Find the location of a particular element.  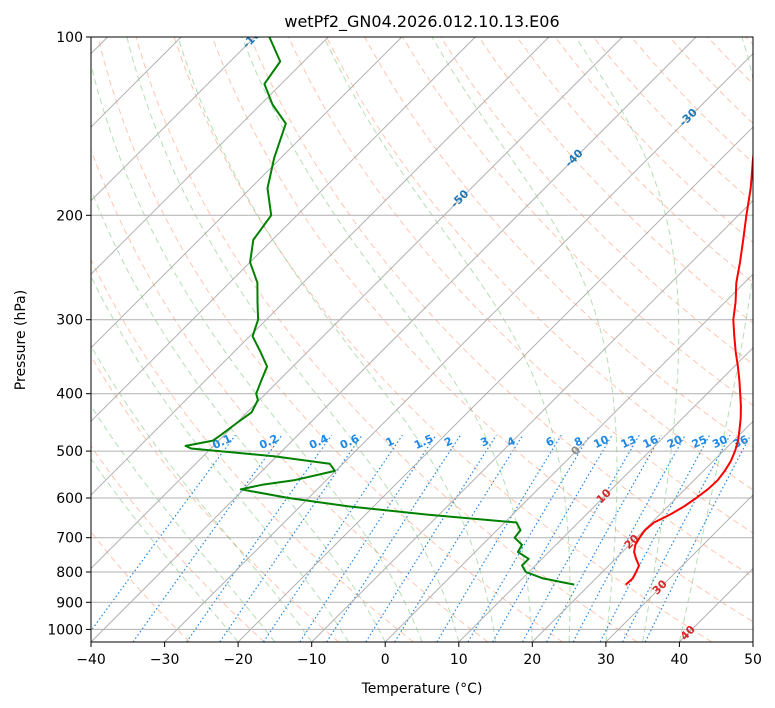

y-tick-label: 500 is located at coordinates (69, 452).